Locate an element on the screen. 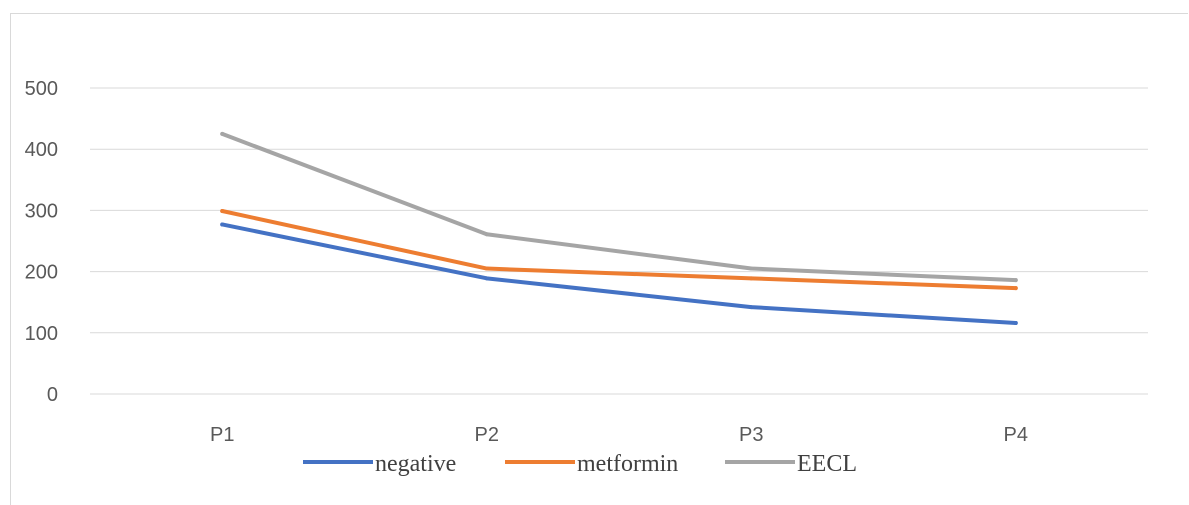 This screenshot has width=1189, height=505. legend: negative metformin EECL is located at coordinates (580, 464).